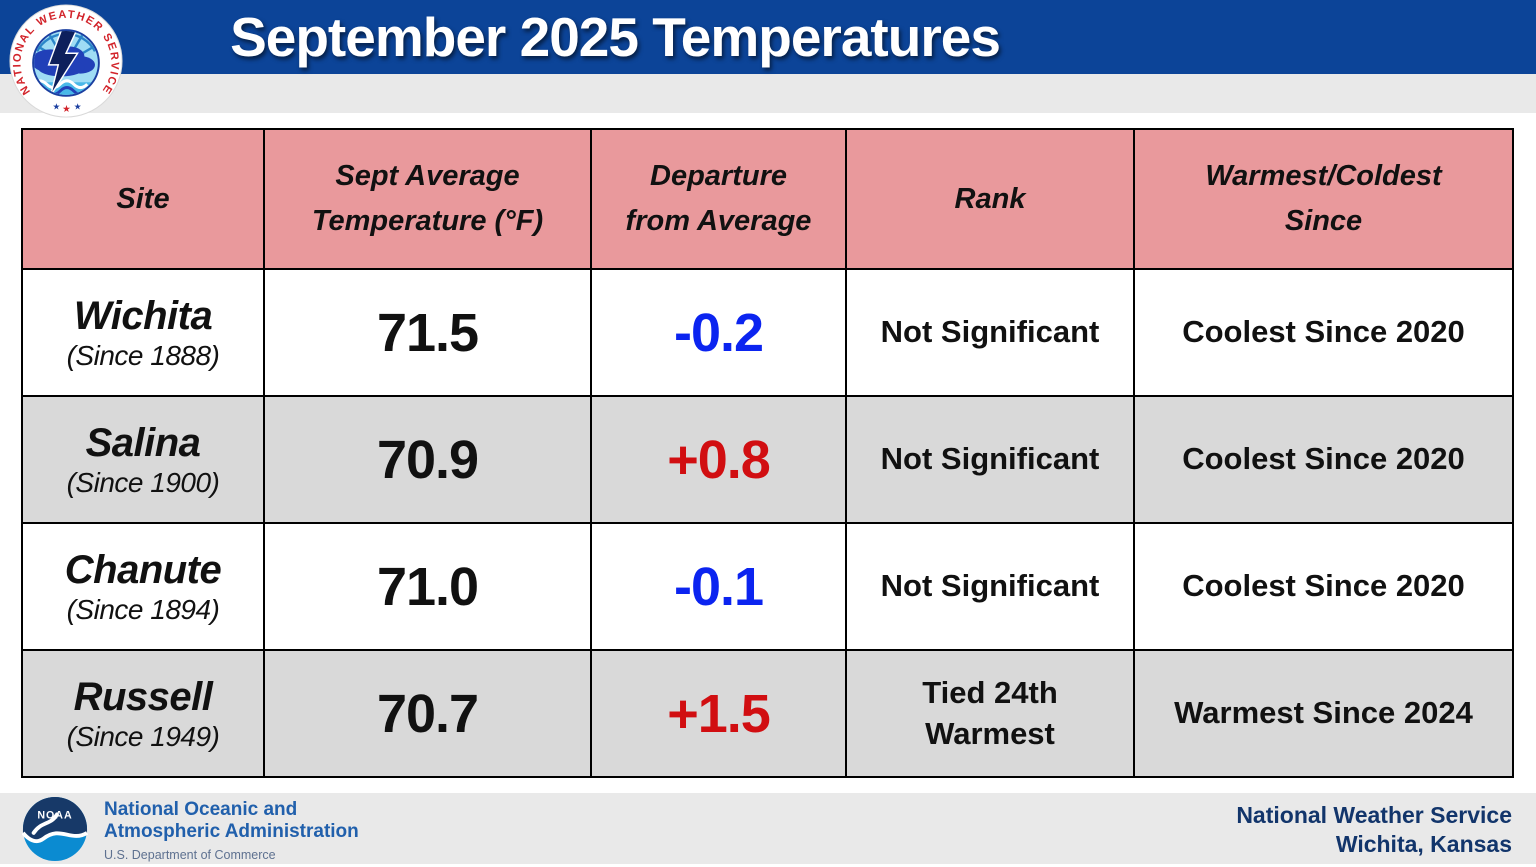 This screenshot has width=1536, height=867. I want to click on warmest-coldest-cell: Warmest Since 2024, so click(1323, 713).